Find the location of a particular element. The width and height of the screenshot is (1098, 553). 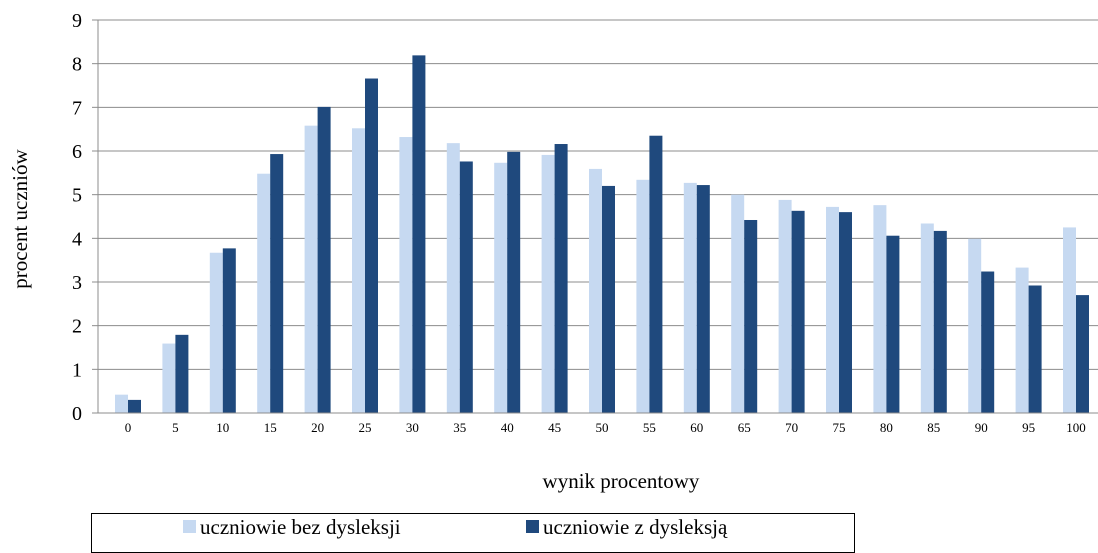

x-tick-label: 25 is located at coordinates (365, 427).